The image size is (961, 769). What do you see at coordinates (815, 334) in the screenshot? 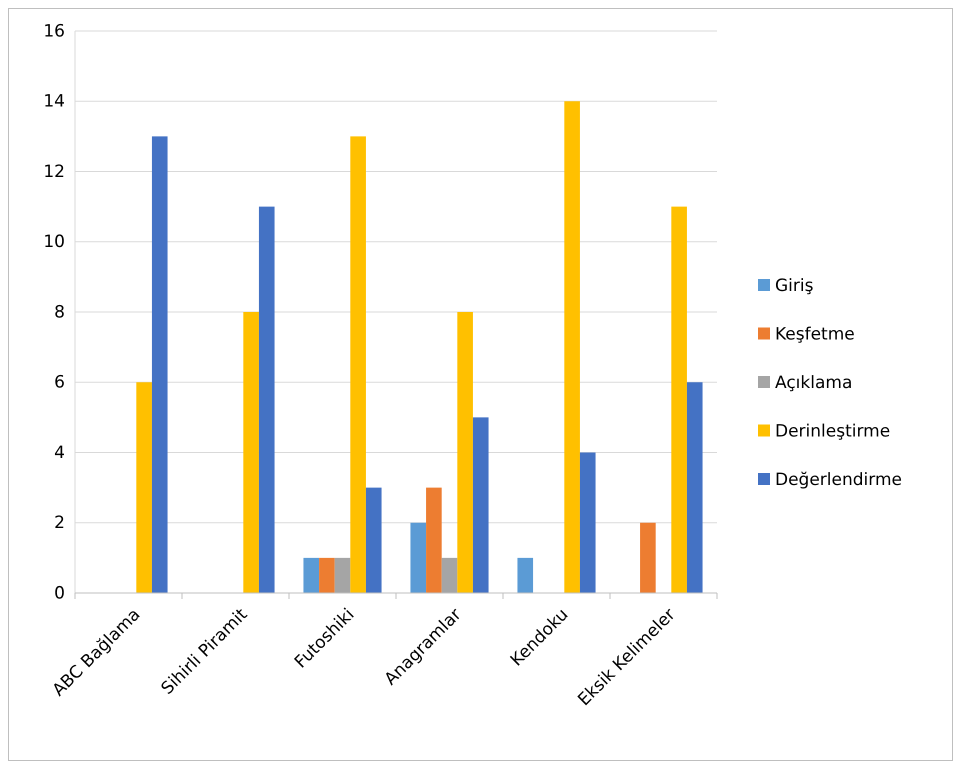
I see `legend-label: Keşfetme` at bounding box center [815, 334].